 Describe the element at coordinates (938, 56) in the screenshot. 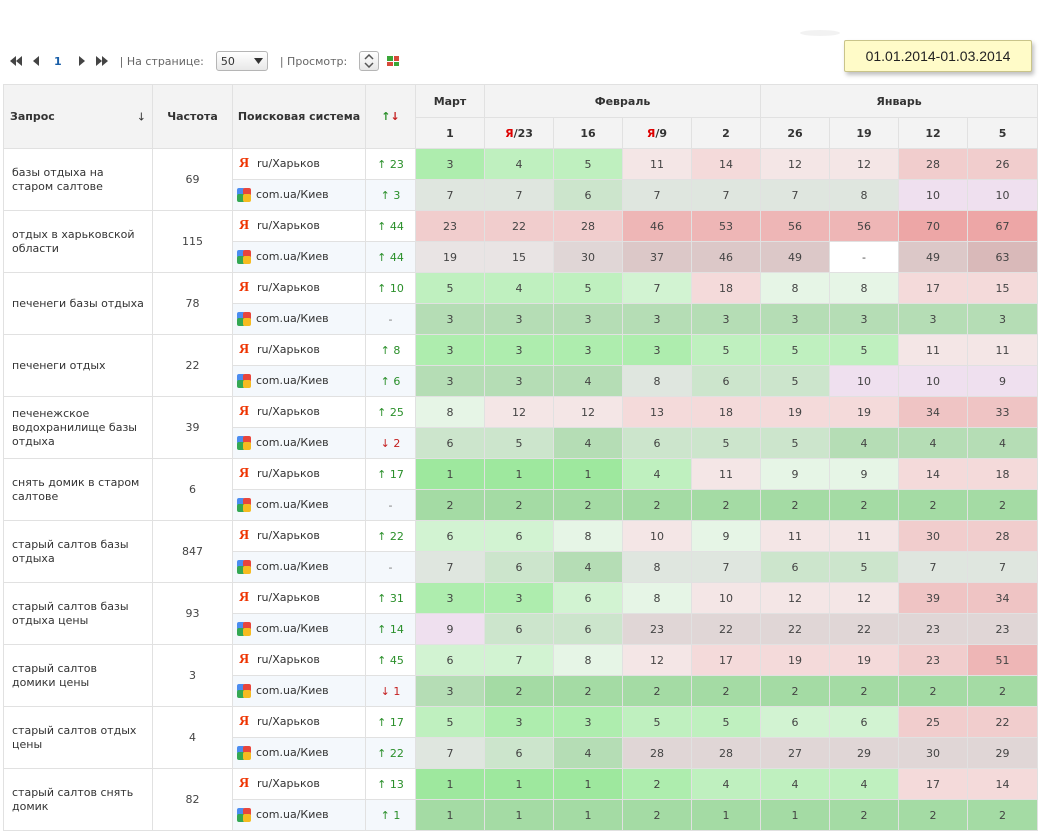

I see `date-range-badge: 01.01.2014-01.03.2014` at that location.